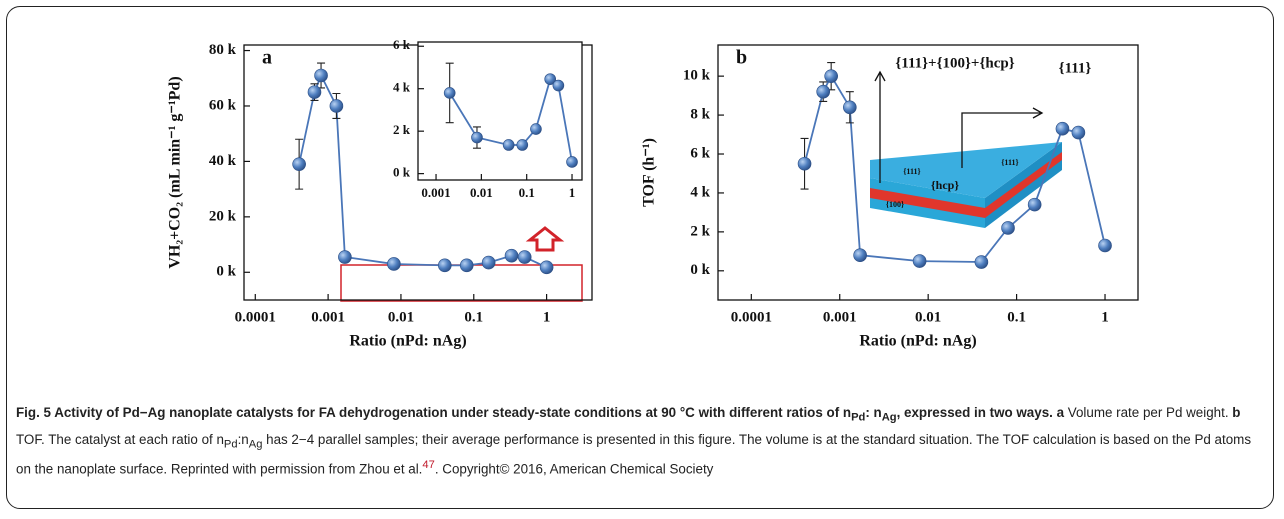 This screenshot has height=519, width=1284. What do you see at coordinates (175, 172) in the screenshot?
I see `y-axis-label: VH₂+CO₂ (mL min⁻¹ g⁻¹Pd)` at bounding box center [175, 172].